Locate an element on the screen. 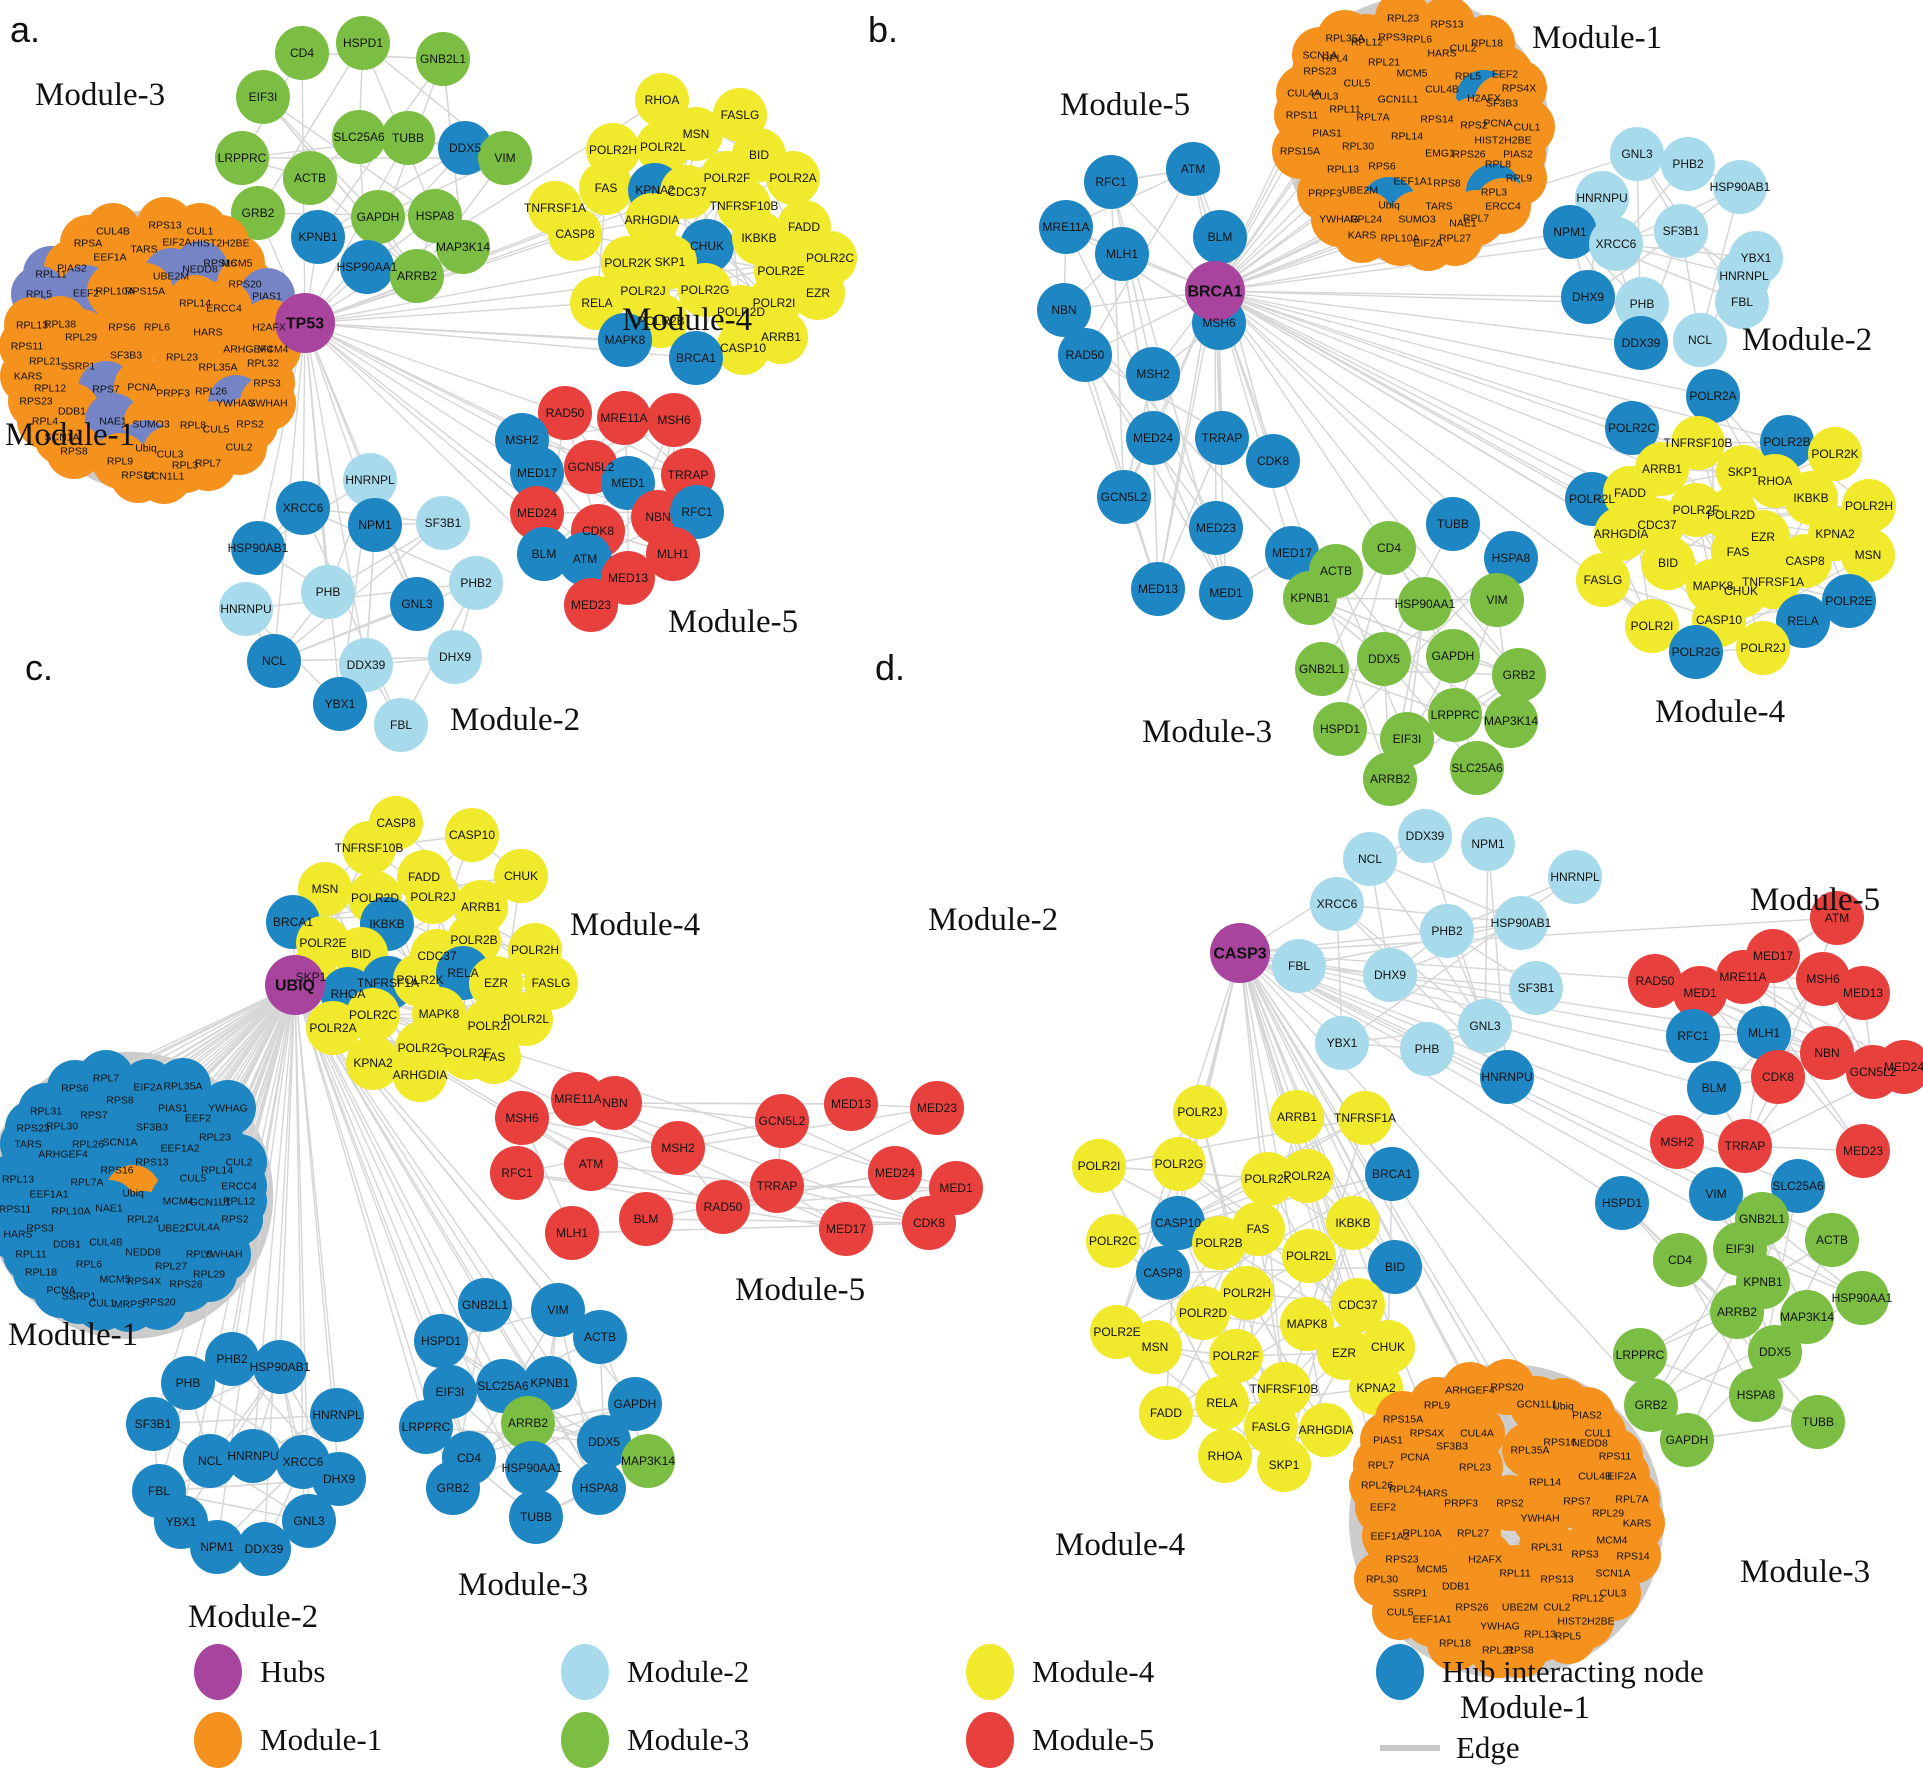  node-RPL5 is located at coordinates (1568, 1636).